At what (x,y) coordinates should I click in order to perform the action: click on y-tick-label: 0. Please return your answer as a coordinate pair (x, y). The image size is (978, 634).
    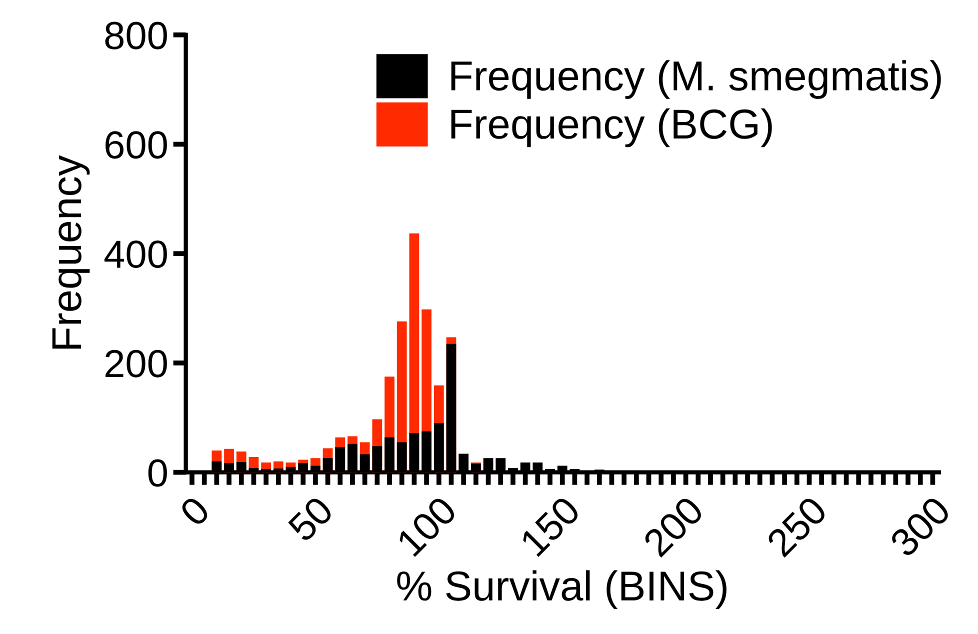
    Looking at the image, I should click on (157, 473).